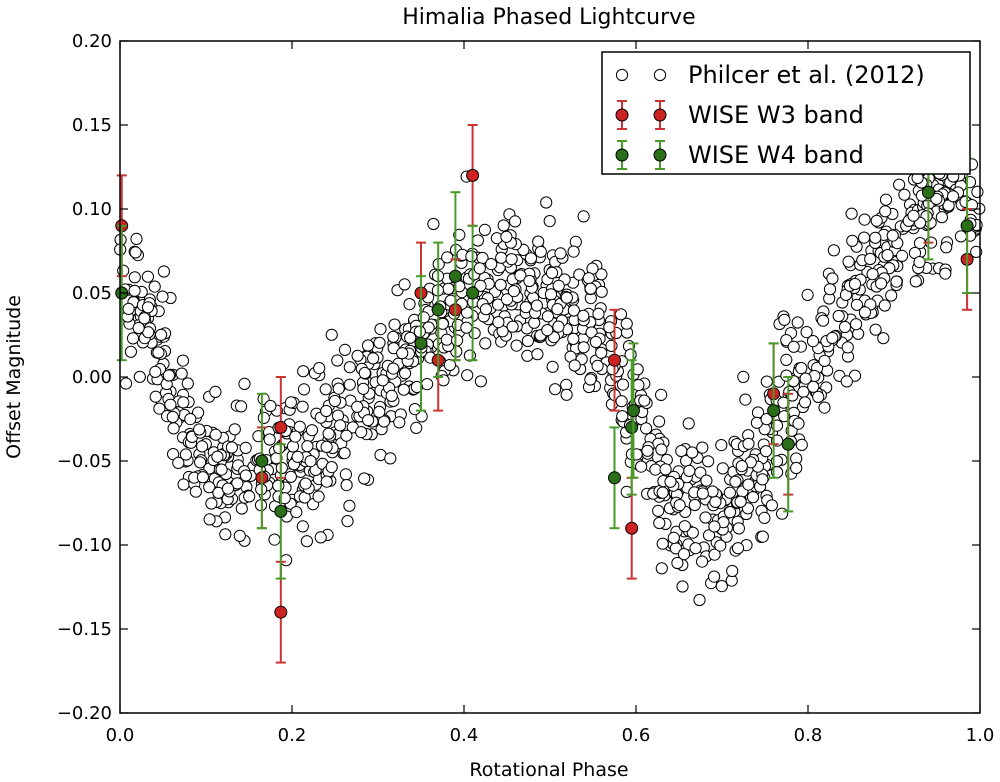 The width and height of the screenshot is (1000, 782). I want to click on y-tick-label: 0.00, so click(92, 377).